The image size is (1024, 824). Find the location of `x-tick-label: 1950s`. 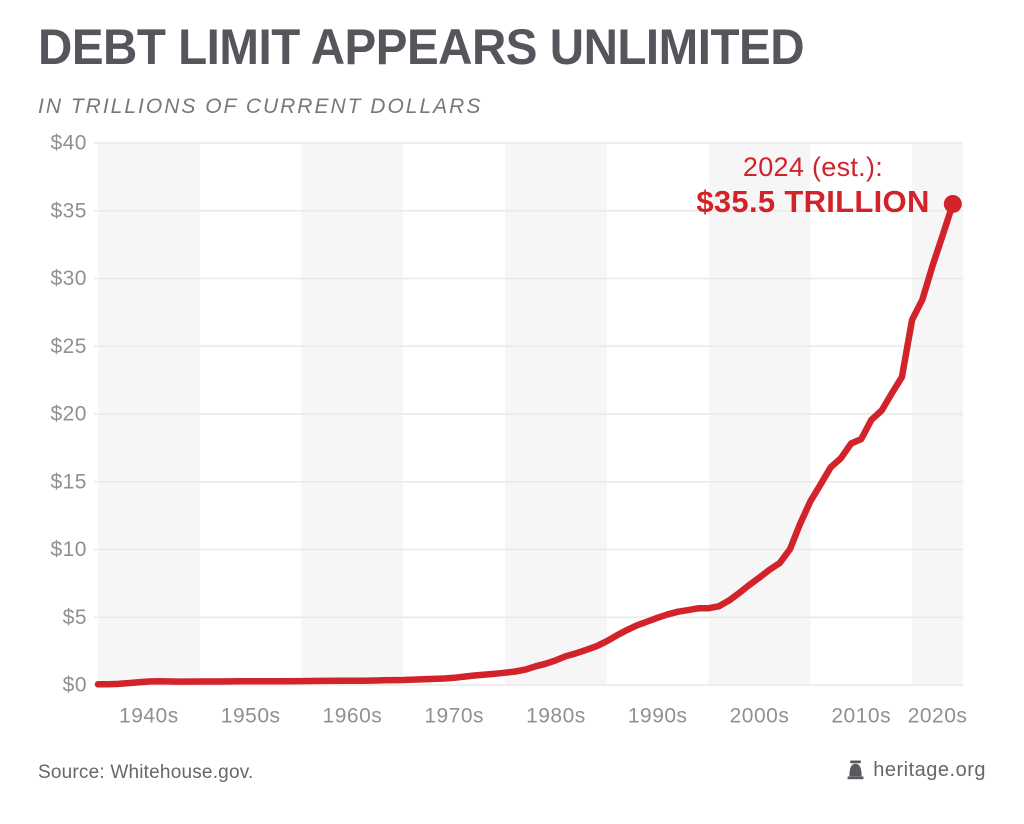

x-tick-label: 1950s is located at coordinates (251, 716).